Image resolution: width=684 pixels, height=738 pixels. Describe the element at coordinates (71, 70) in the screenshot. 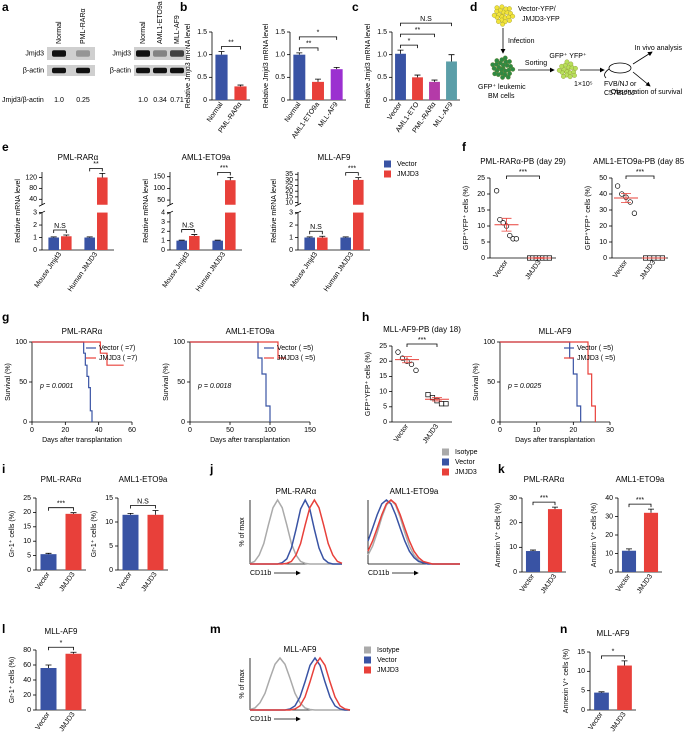

I see `blot-strip` at that location.